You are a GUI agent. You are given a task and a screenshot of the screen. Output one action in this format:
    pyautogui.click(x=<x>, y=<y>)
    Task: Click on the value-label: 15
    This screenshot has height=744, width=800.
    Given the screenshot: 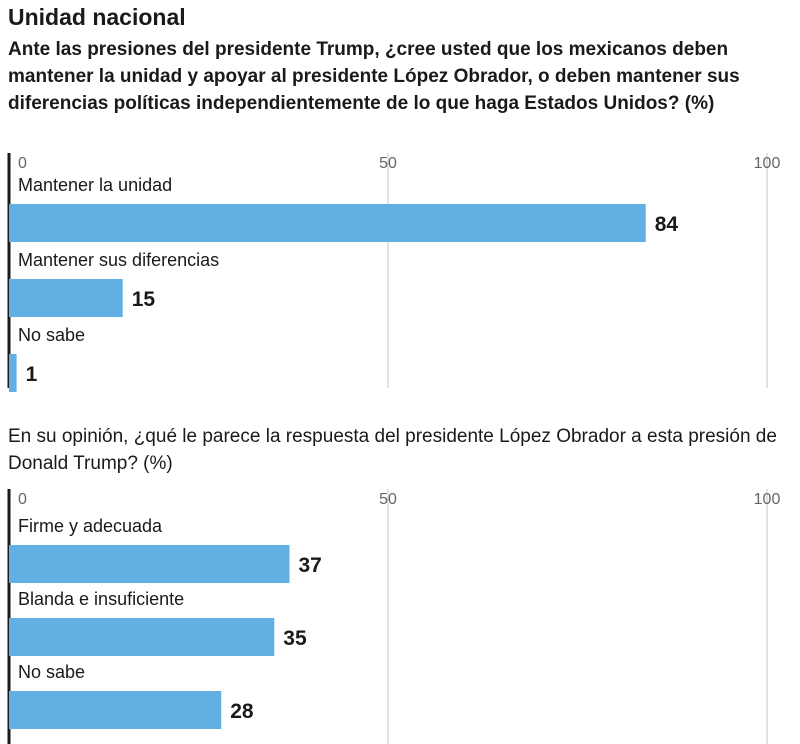 What is the action you would take?
    pyautogui.click(x=144, y=299)
    